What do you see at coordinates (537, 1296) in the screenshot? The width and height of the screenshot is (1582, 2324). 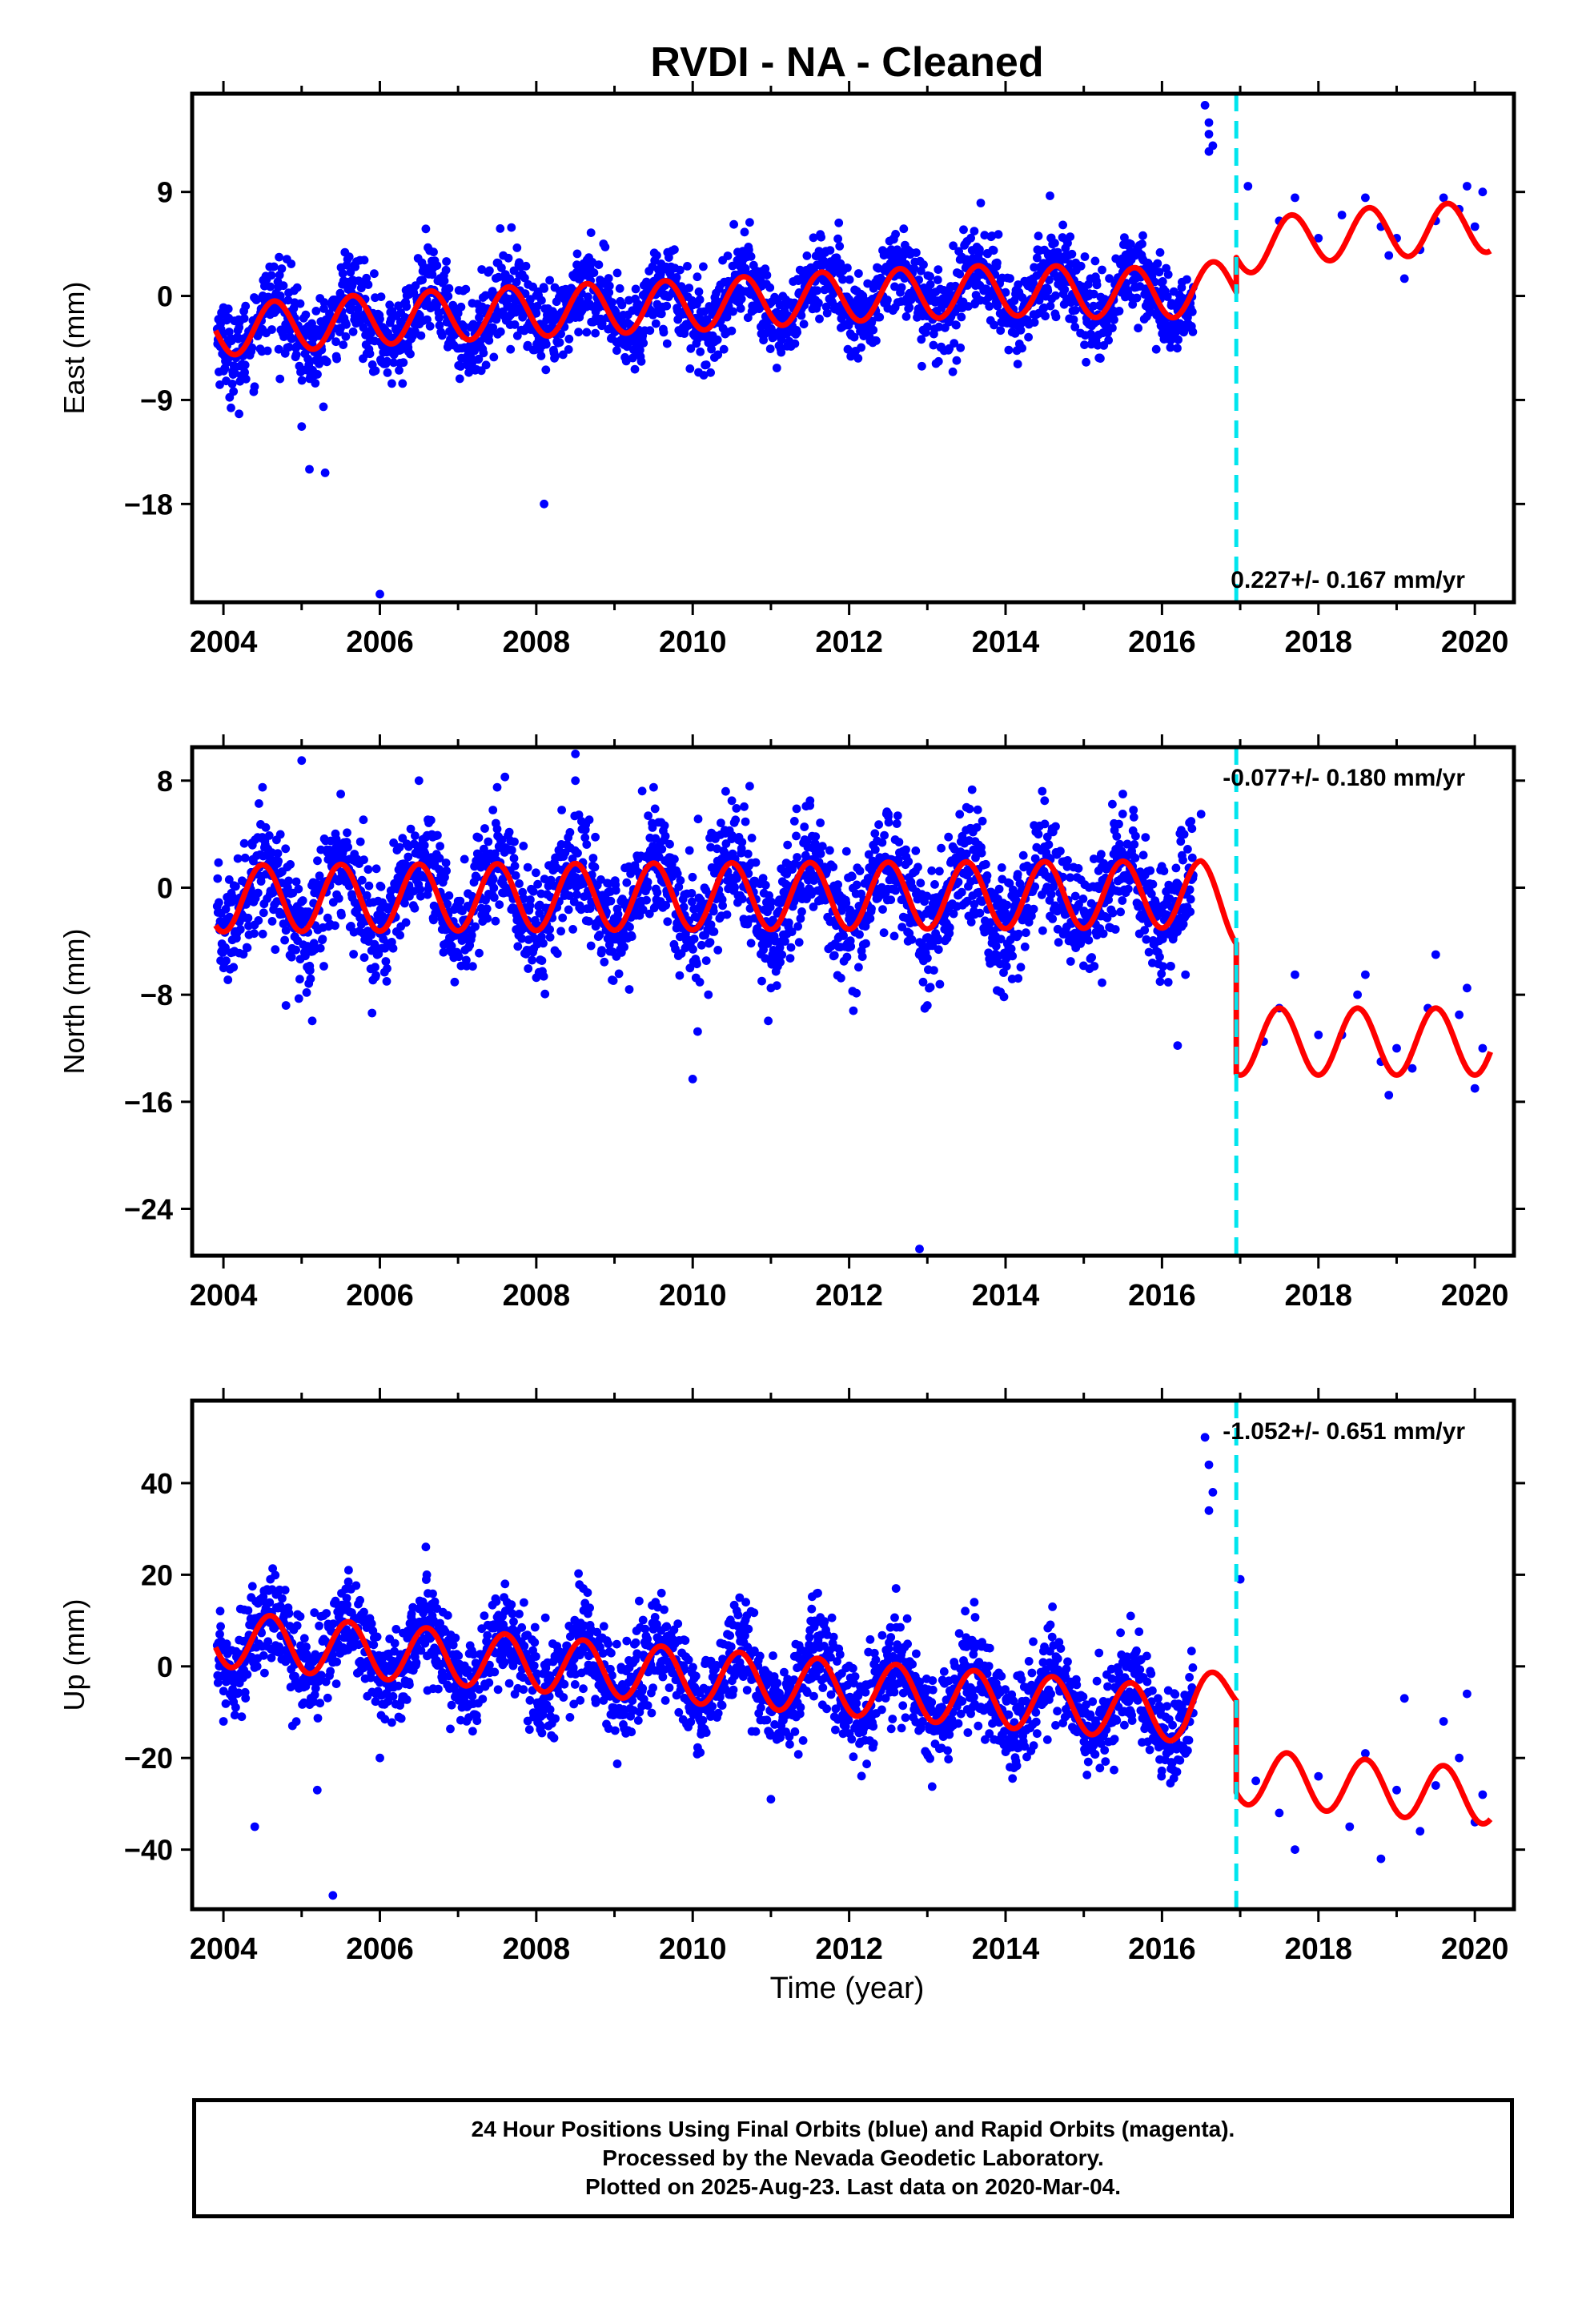 I see `x-tick-label: 2008` at bounding box center [537, 1296].